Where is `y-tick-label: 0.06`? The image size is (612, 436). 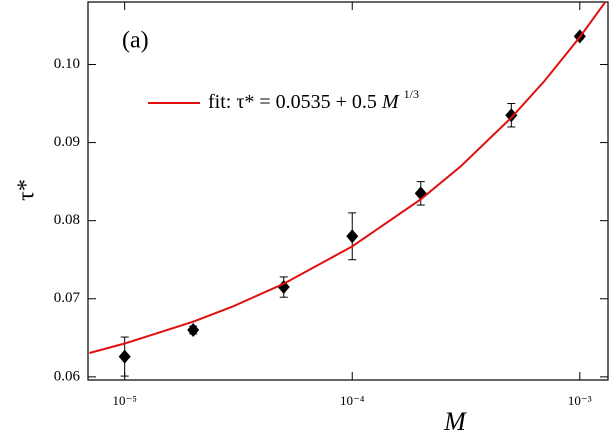
y-tick-label: 0.06 is located at coordinates (67, 376).